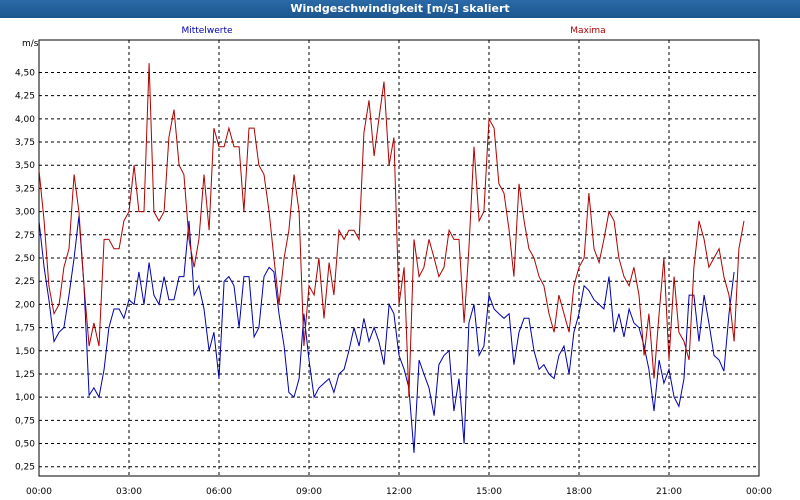 The image size is (800, 500). Describe the element at coordinates (25, 143) in the screenshot. I see `y-tick-label: 3,75` at that location.